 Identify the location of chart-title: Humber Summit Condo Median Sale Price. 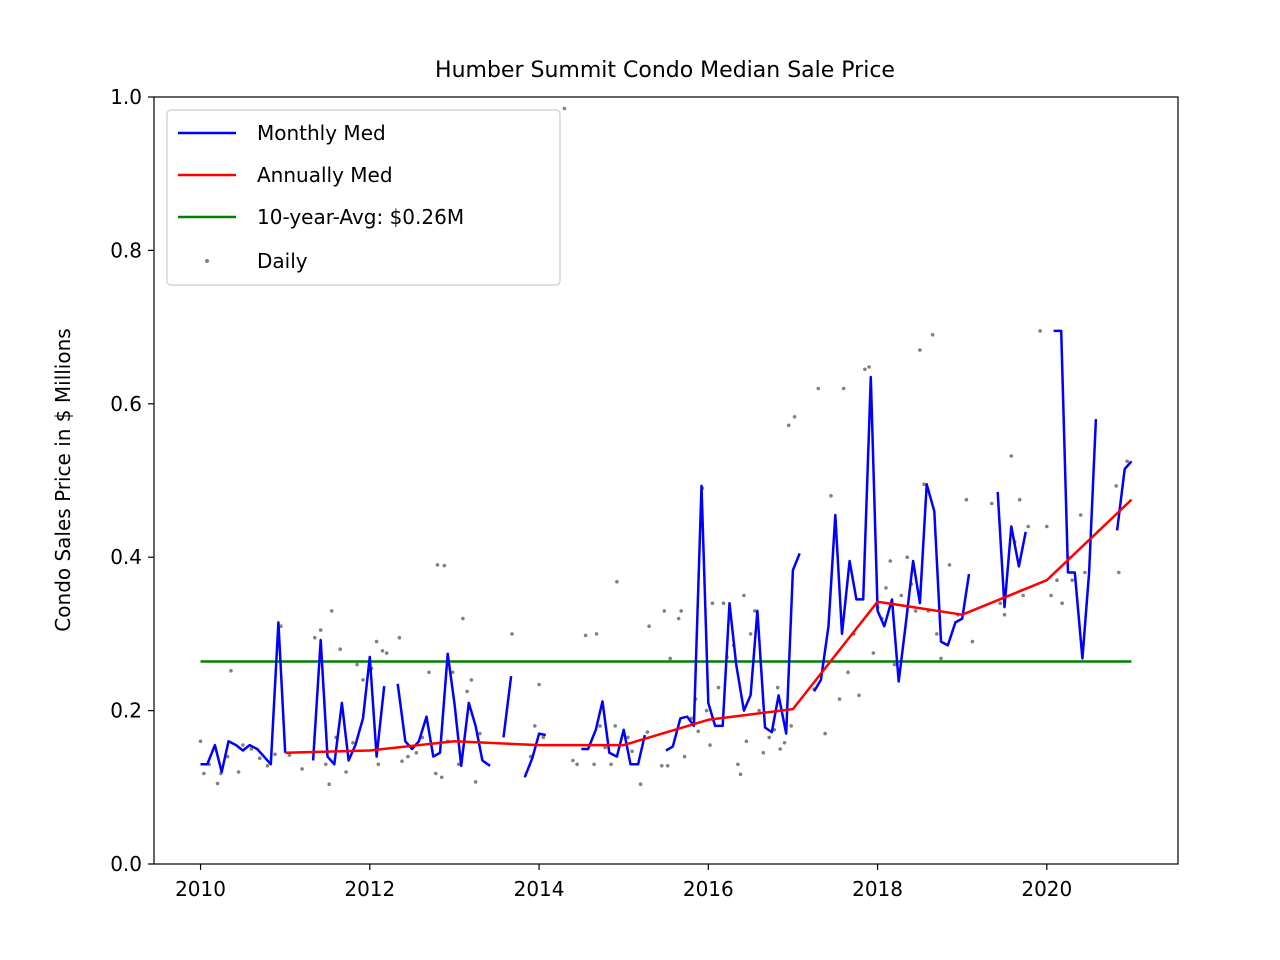
(665, 70).